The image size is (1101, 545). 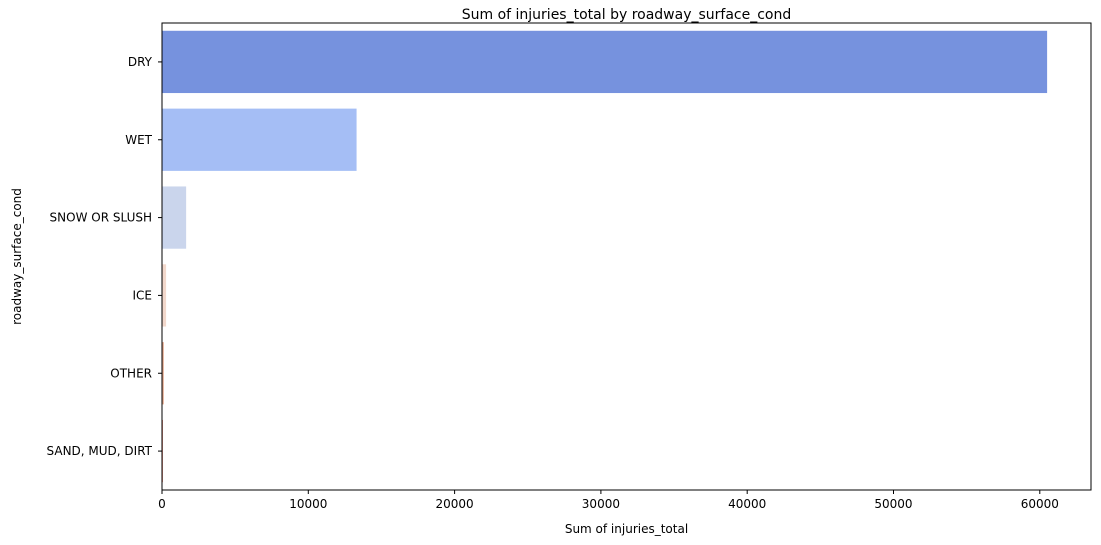 What do you see at coordinates (626, 529) in the screenshot?
I see `x-axis-label: Sum of injuries_total` at bounding box center [626, 529].